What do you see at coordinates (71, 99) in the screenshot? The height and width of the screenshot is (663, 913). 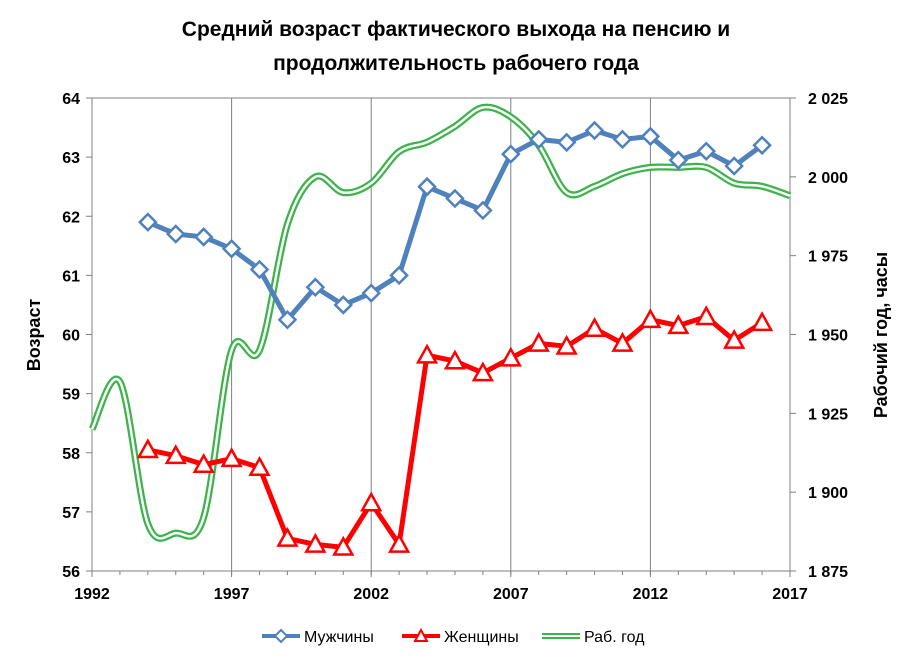 I see `y-left-tick-label: 64` at bounding box center [71, 99].